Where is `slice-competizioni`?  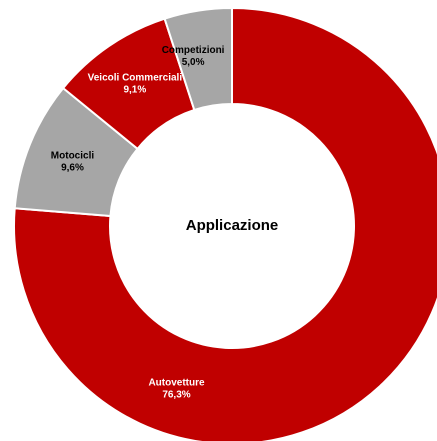
slice-competizioni is located at coordinates (198, 59).